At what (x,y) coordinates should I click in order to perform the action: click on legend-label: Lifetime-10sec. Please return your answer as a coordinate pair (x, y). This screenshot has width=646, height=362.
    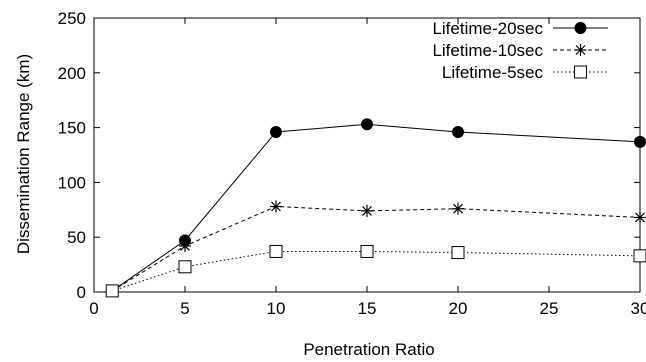
    Looking at the image, I should click on (487, 50).